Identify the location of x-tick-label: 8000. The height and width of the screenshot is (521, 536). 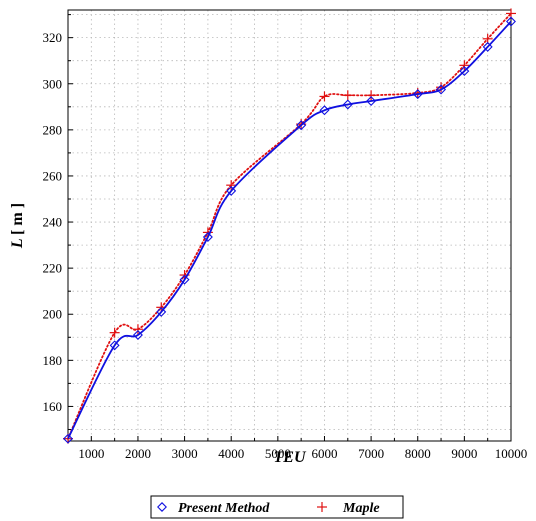
(418, 453).